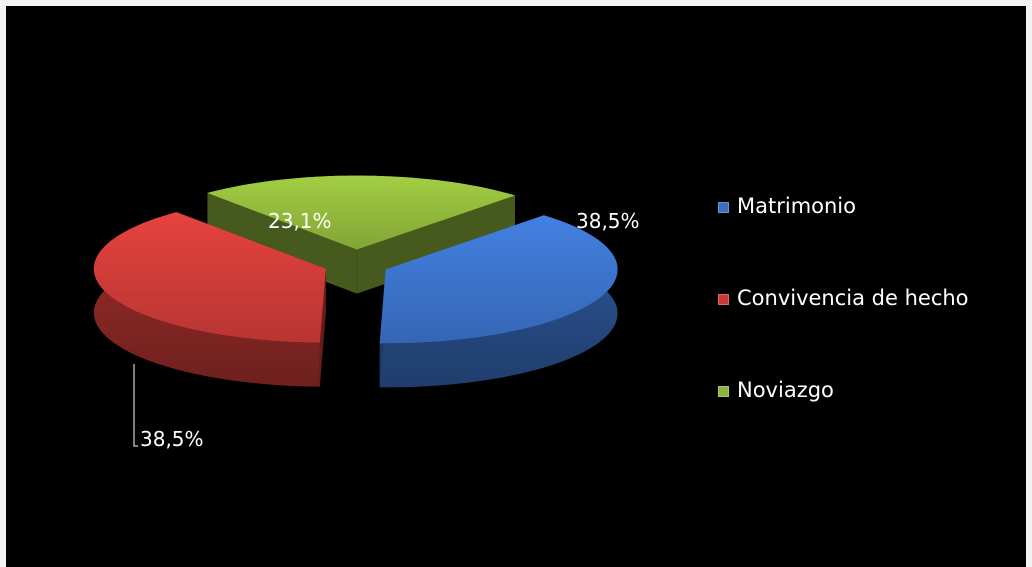  I want to click on data-label-matrimonio: 38,5%, so click(608, 221).